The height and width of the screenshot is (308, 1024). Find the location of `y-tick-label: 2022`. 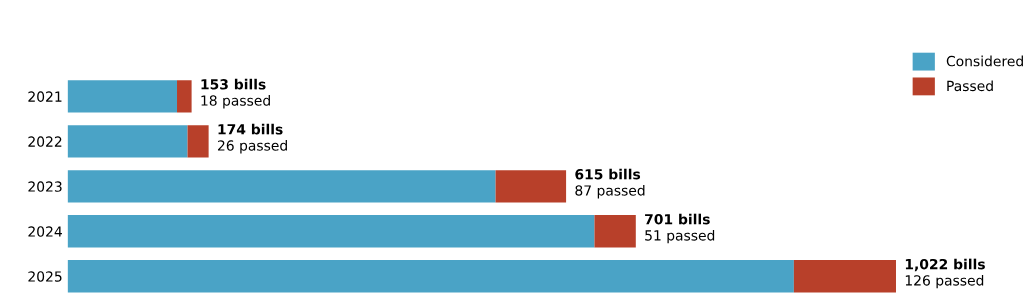

y-tick-label: 2022 is located at coordinates (45, 141).